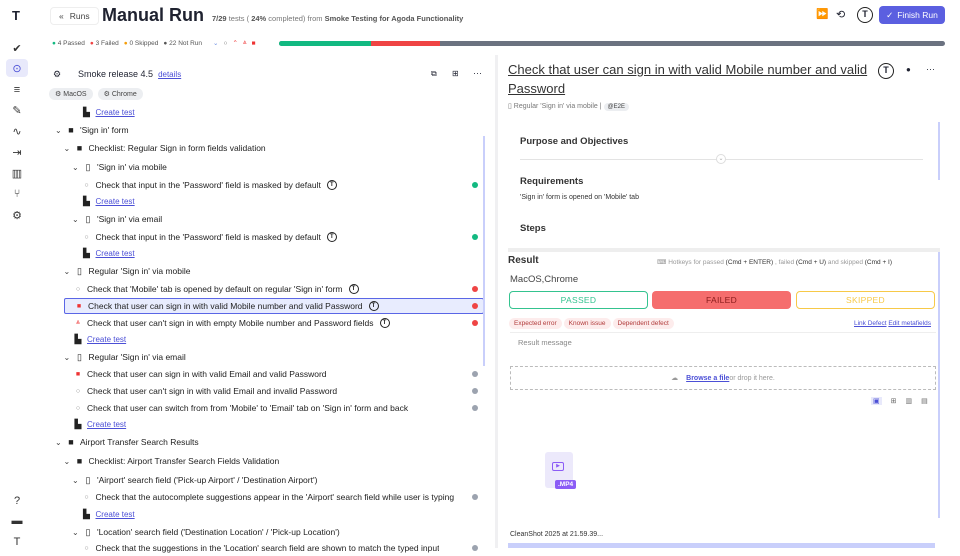  I want to click on detail-scrollbar, so click(939, 151).